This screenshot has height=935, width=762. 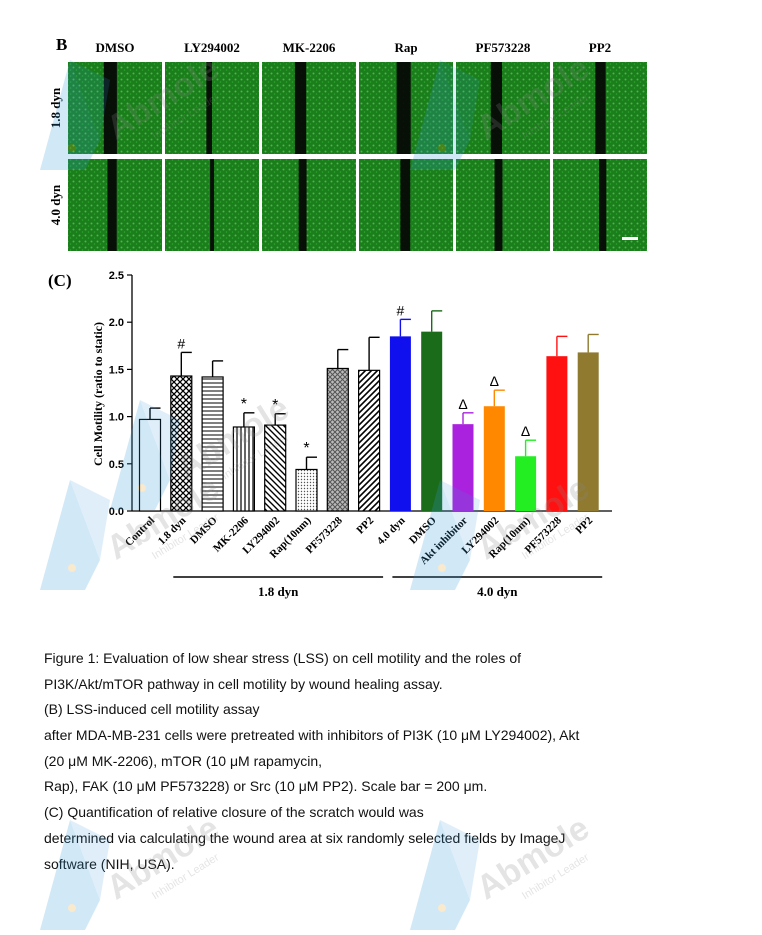 I want to click on caption-line: (20 μM MK-2206), mTOR (10 μM rapamycin,, so click(x=183, y=760).